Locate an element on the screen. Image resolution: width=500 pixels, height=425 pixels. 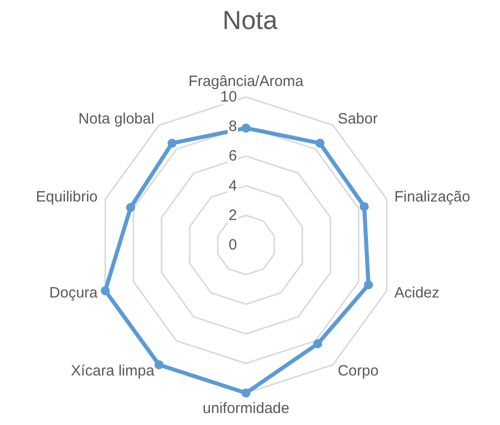
spoke-label: Sabor is located at coordinates (358, 119).